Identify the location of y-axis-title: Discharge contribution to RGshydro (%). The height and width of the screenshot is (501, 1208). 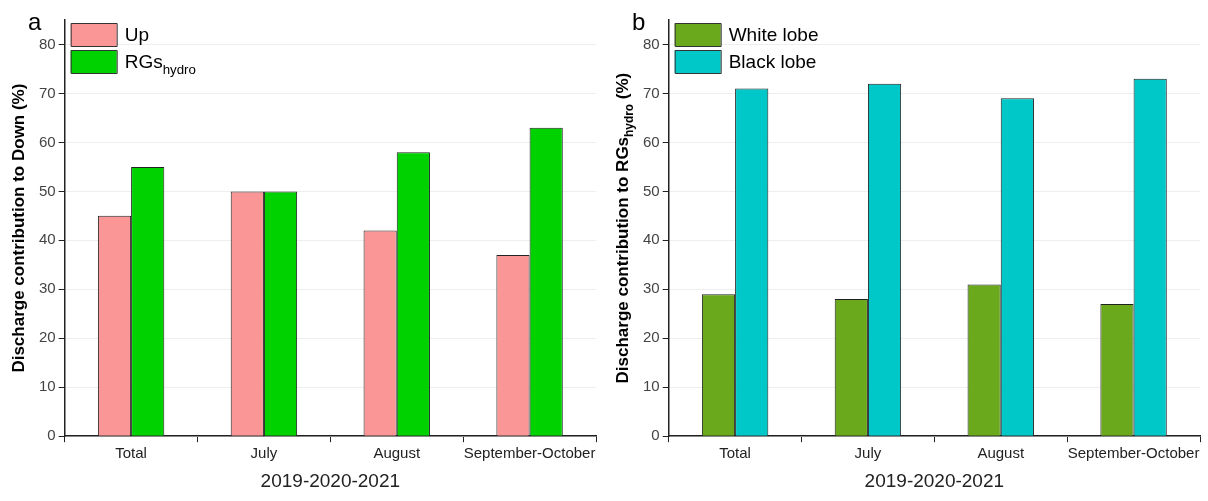
(625, 228).